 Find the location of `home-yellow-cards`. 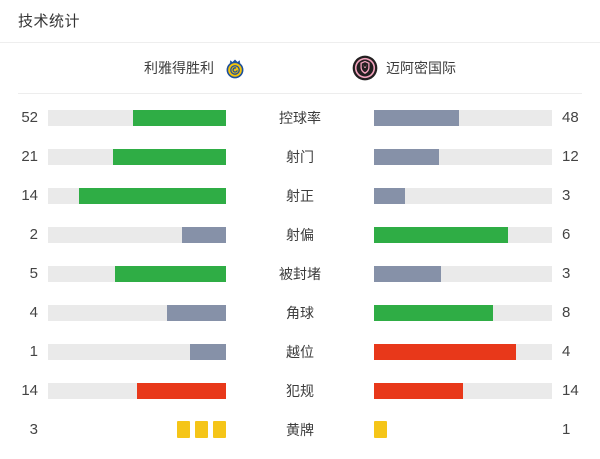

home-yellow-cards is located at coordinates (137, 430).